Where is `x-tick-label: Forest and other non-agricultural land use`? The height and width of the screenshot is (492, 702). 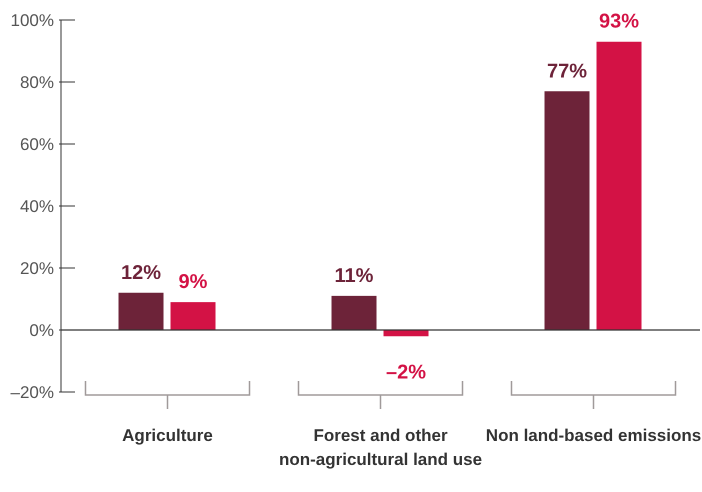 x-tick-label: Forest and other non-agricultural land use is located at coordinates (380, 448).